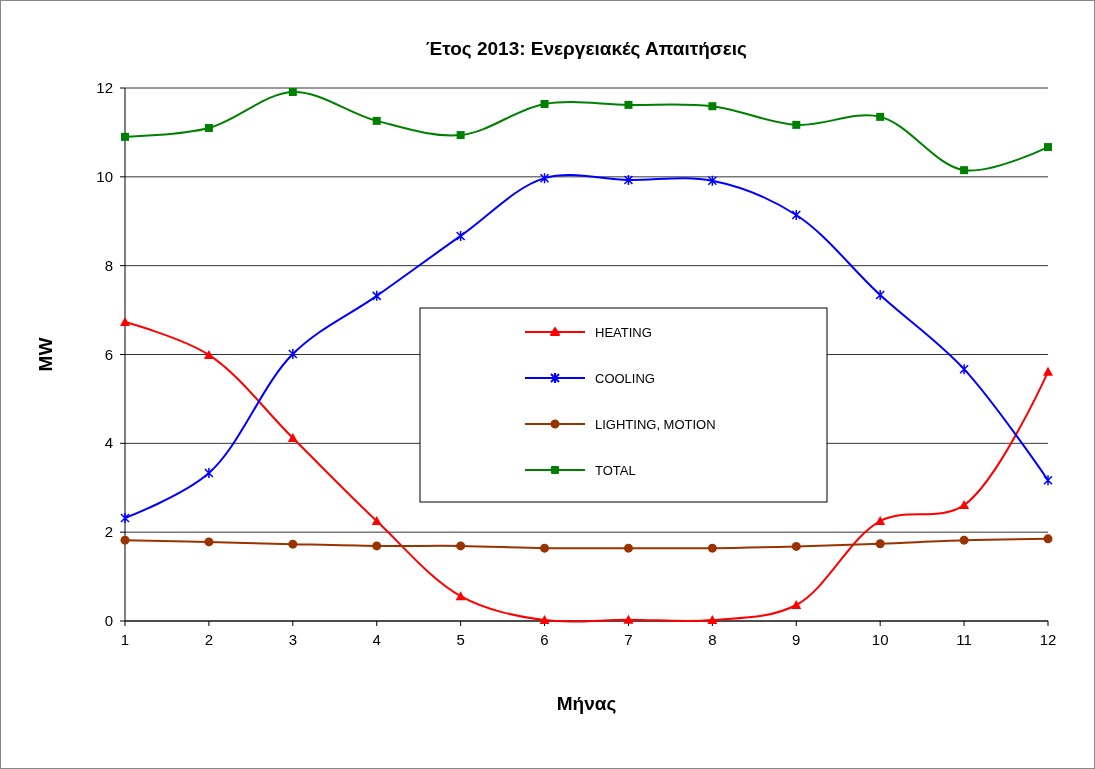 The height and width of the screenshot is (769, 1095). What do you see at coordinates (108, 354) in the screenshot?
I see `y-tick-label: 6` at bounding box center [108, 354].